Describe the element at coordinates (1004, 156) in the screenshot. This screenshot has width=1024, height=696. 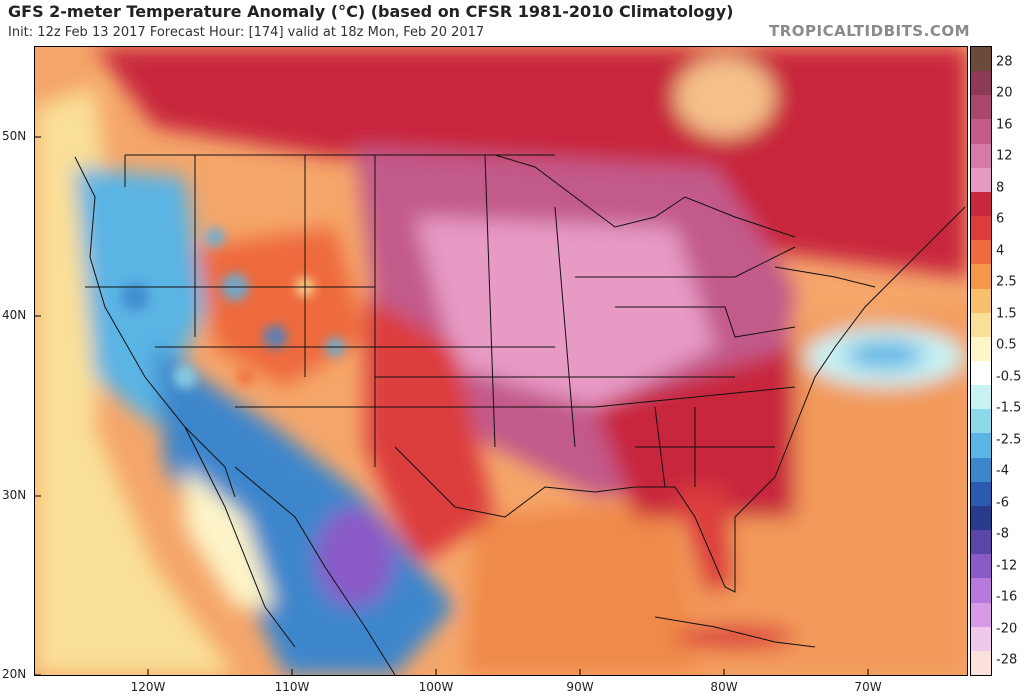
I see `colorbar-label: 12` at that location.